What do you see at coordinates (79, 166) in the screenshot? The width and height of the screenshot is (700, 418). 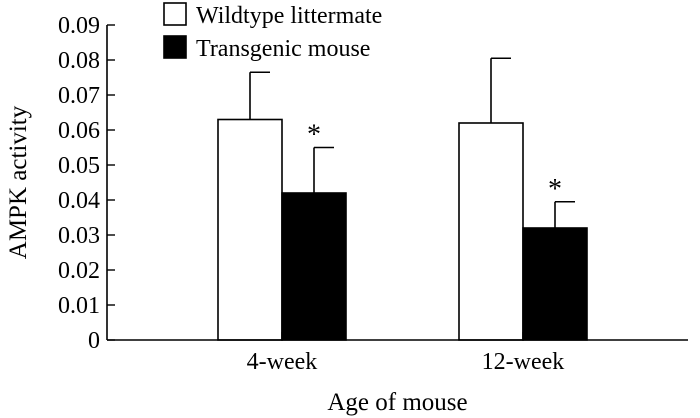 I see `y-tick-label: 0.05` at bounding box center [79, 166].